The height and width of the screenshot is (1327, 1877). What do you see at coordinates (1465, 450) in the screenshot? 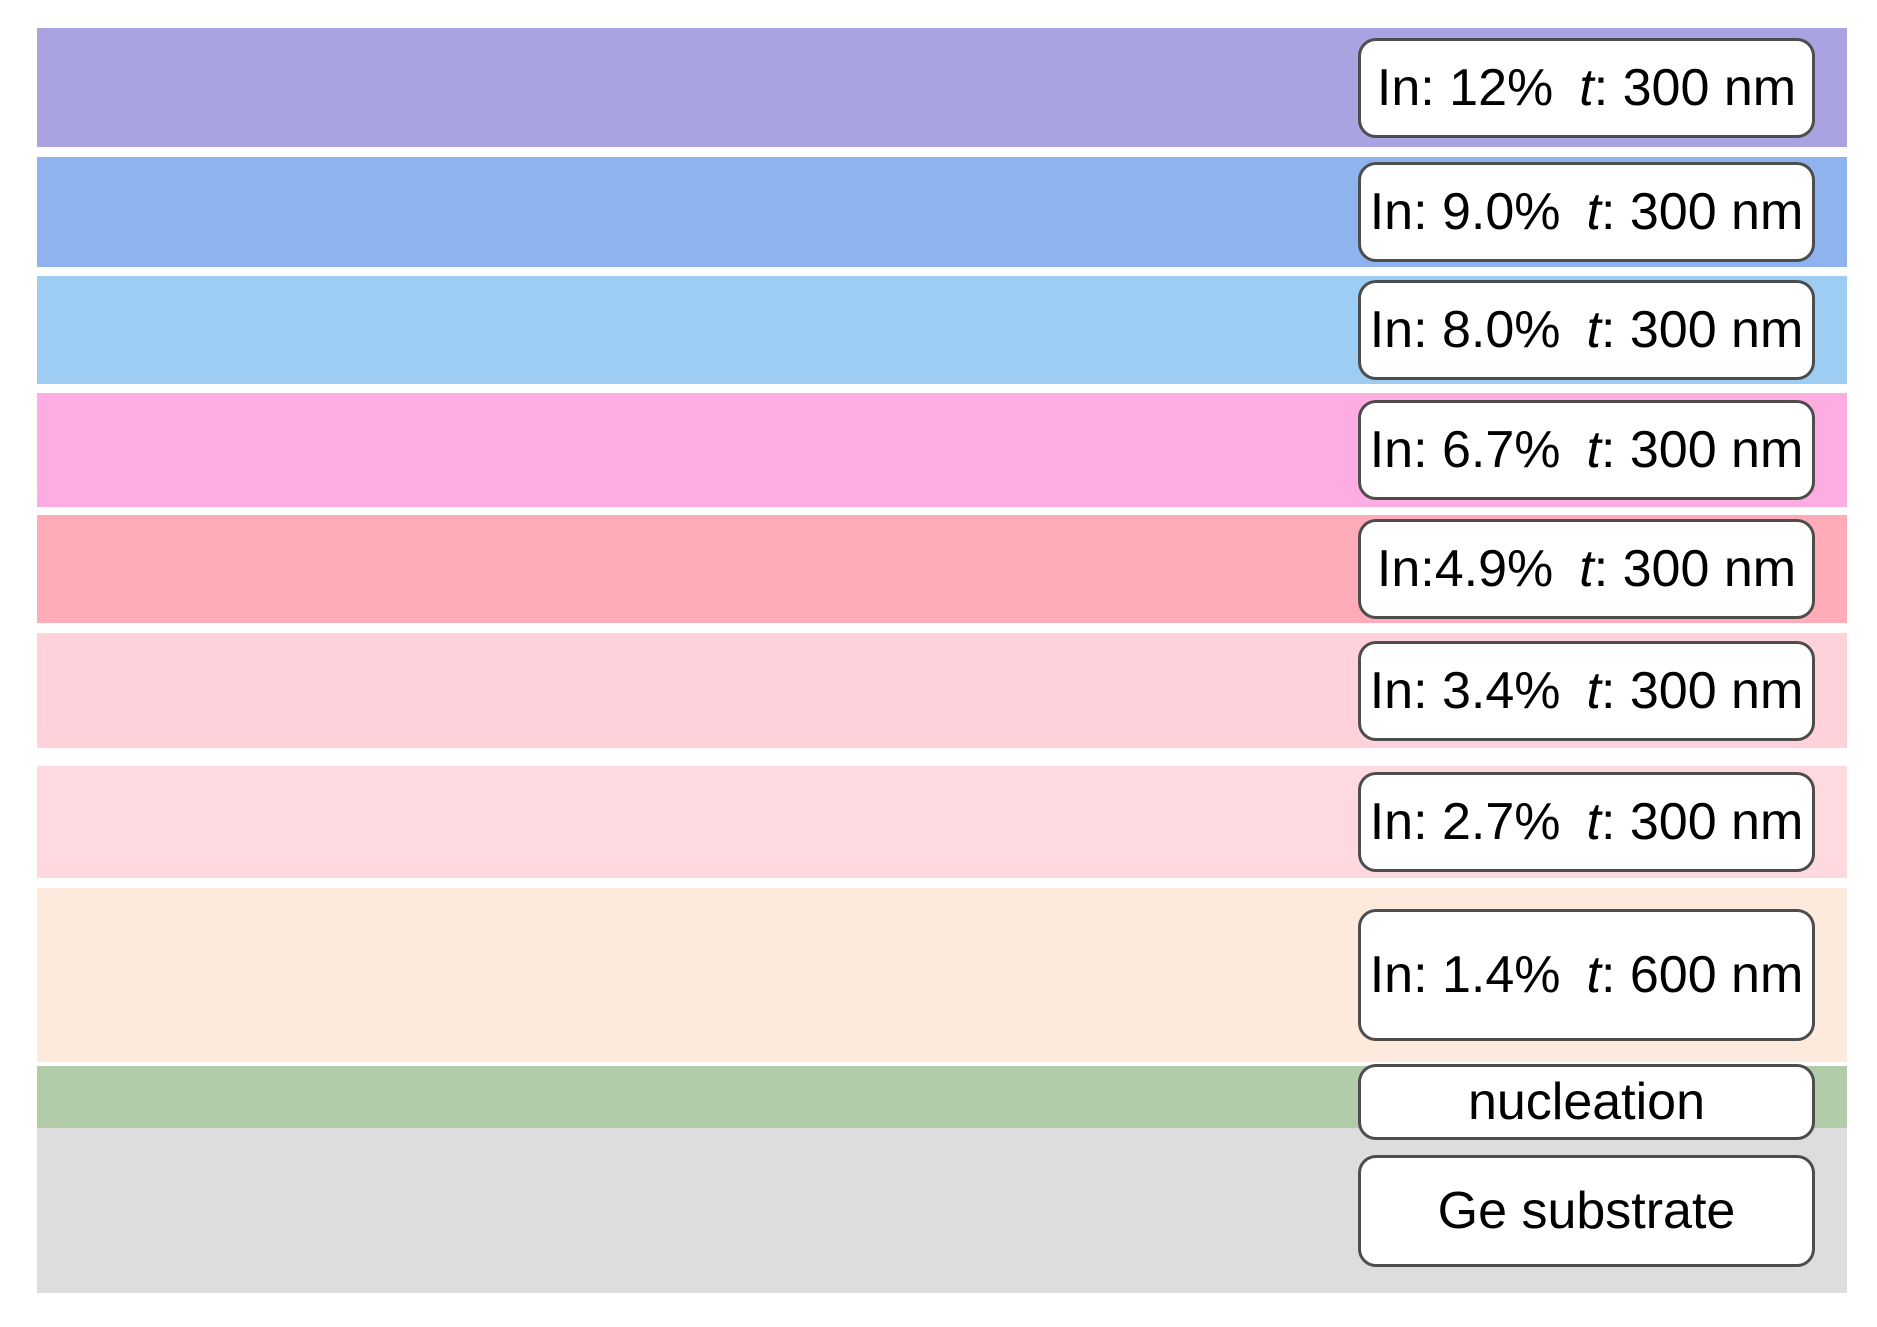
I see `indium-content-text: In: 6.7%` at bounding box center [1465, 450].